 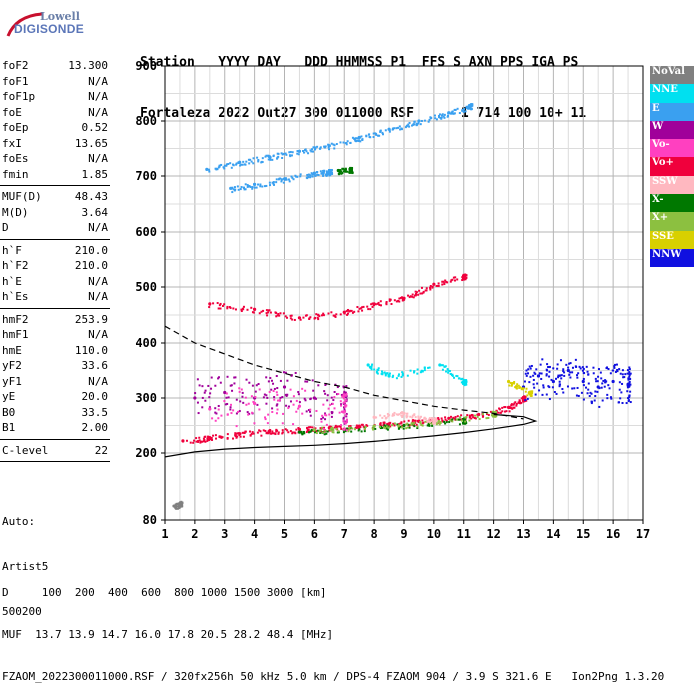 I want to click on param-row: D N/A, so click(x=56, y=228).